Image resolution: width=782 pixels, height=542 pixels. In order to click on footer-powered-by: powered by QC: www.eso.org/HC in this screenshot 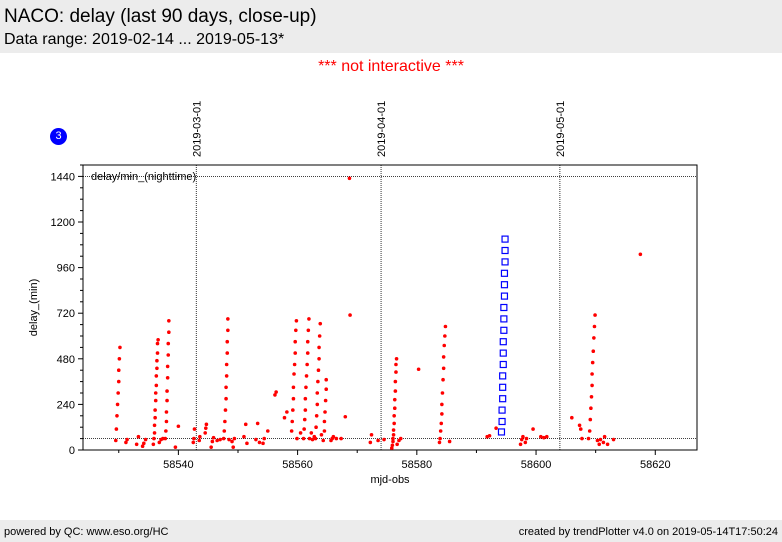, I will do `click(86, 532)`.